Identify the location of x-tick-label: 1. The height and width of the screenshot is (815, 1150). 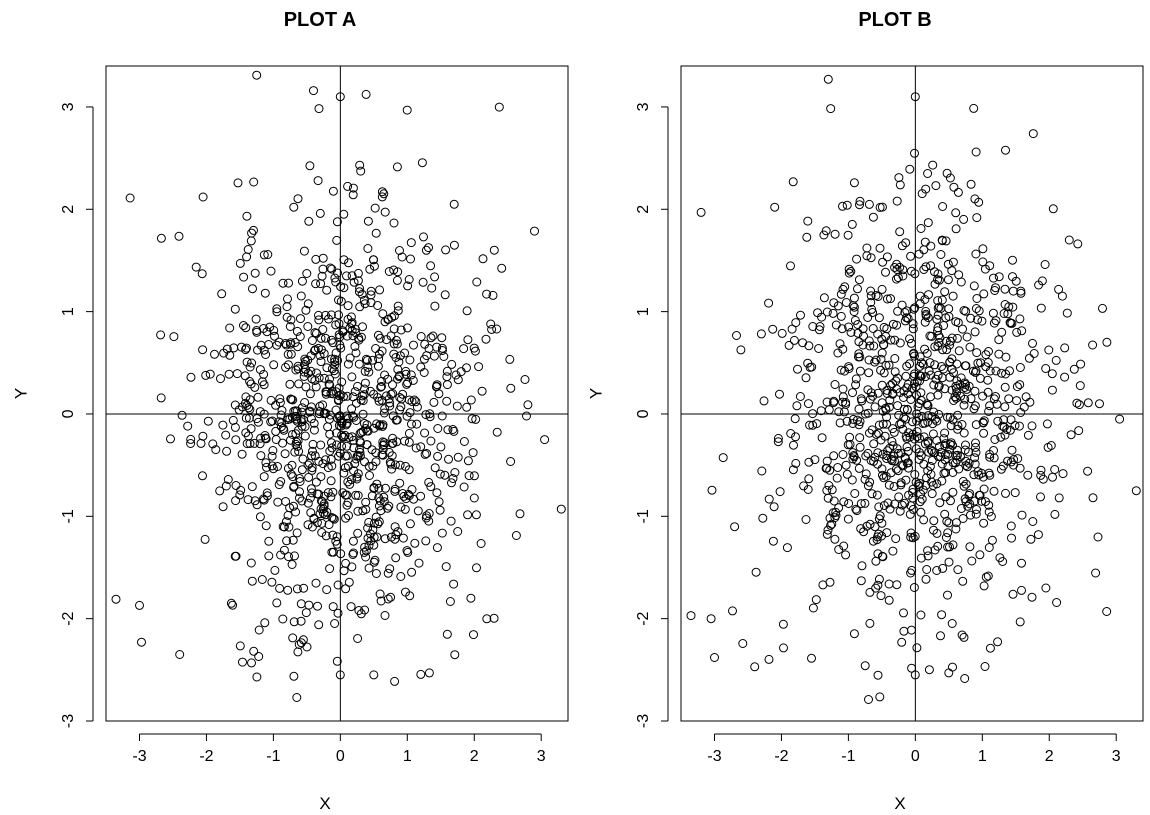
(407, 756).